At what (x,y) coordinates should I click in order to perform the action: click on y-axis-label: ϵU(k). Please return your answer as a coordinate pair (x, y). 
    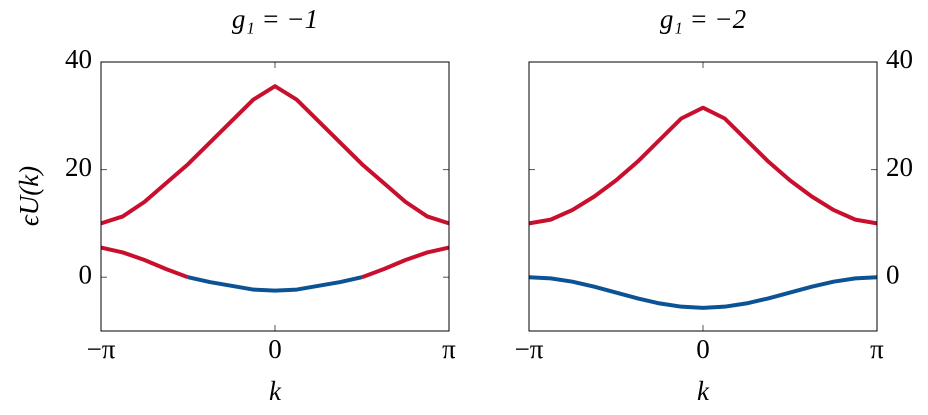
    Looking at the image, I should click on (29, 196).